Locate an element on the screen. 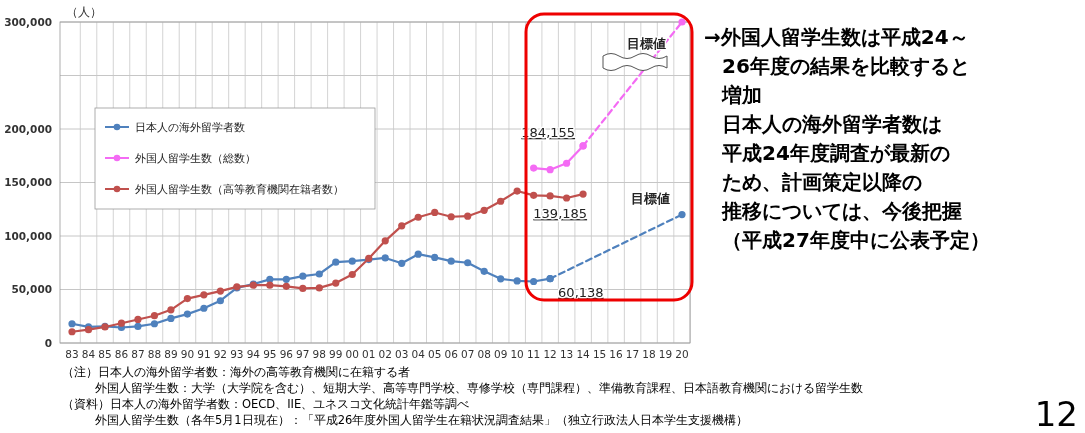 The image size is (1085, 433). x-tick-label: 18 is located at coordinates (649, 354).